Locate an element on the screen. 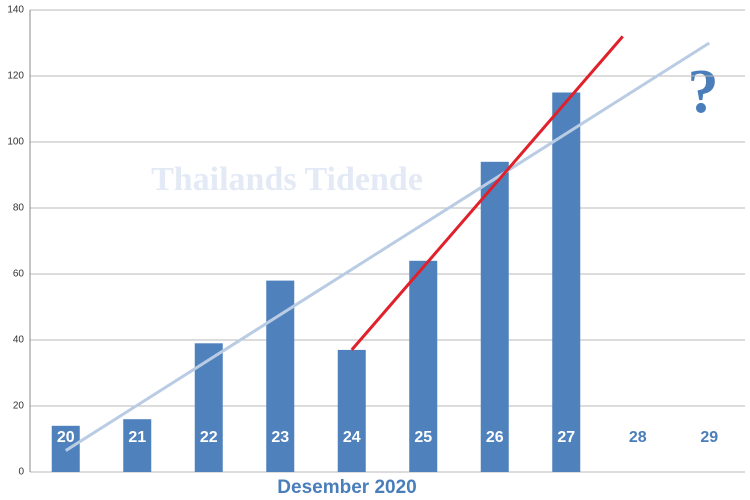 The height and width of the screenshot is (500, 750). watermark: Thailands Tidende is located at coordinates (287, 179).